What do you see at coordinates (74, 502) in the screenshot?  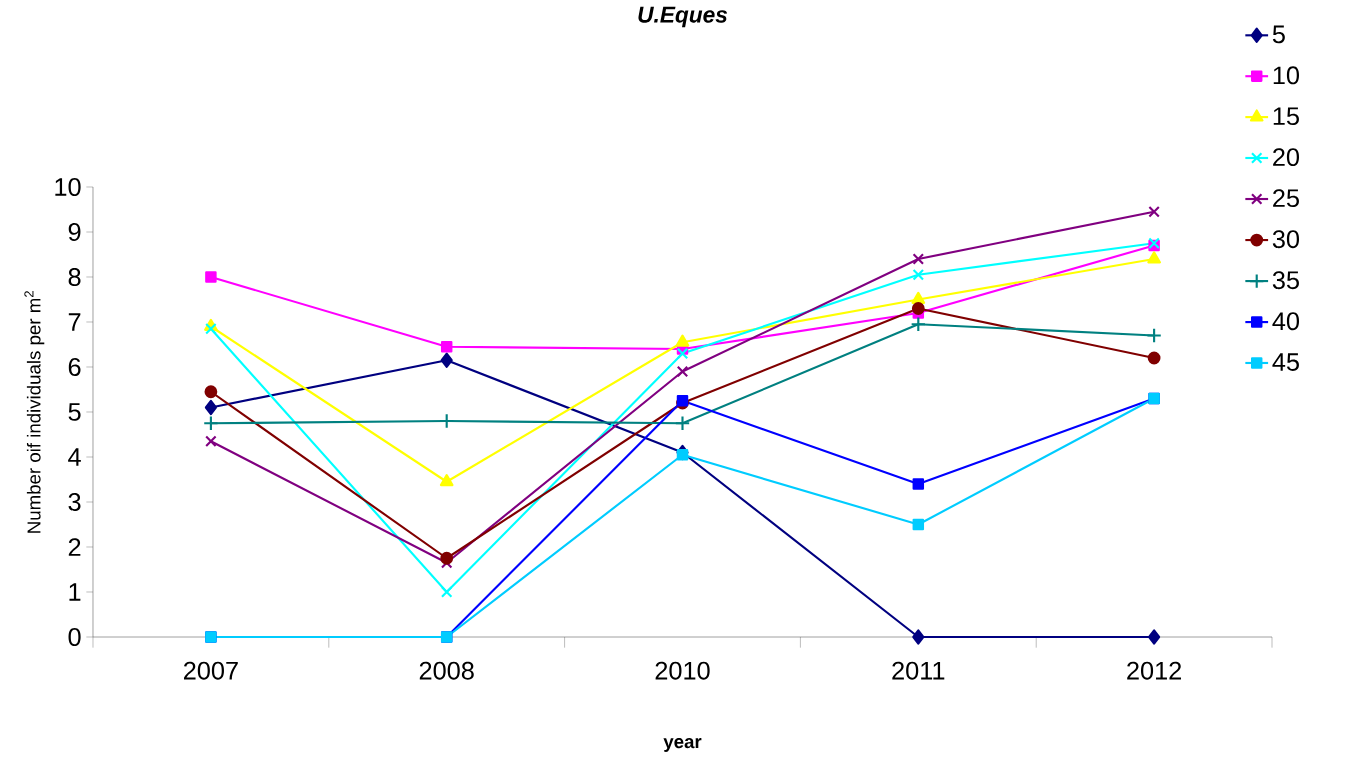 I see `y-tick-label: 3` at bounding box center [74, 502].